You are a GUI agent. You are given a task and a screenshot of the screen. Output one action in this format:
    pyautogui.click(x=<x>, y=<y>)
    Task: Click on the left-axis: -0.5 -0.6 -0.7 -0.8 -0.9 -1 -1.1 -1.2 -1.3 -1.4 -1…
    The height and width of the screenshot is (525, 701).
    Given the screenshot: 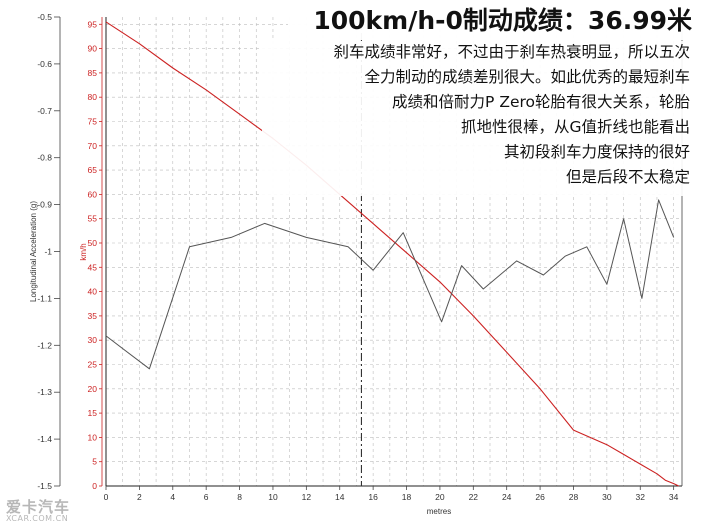 What is the action you would take?
    pyautogui.click(x=49, y=251)
    